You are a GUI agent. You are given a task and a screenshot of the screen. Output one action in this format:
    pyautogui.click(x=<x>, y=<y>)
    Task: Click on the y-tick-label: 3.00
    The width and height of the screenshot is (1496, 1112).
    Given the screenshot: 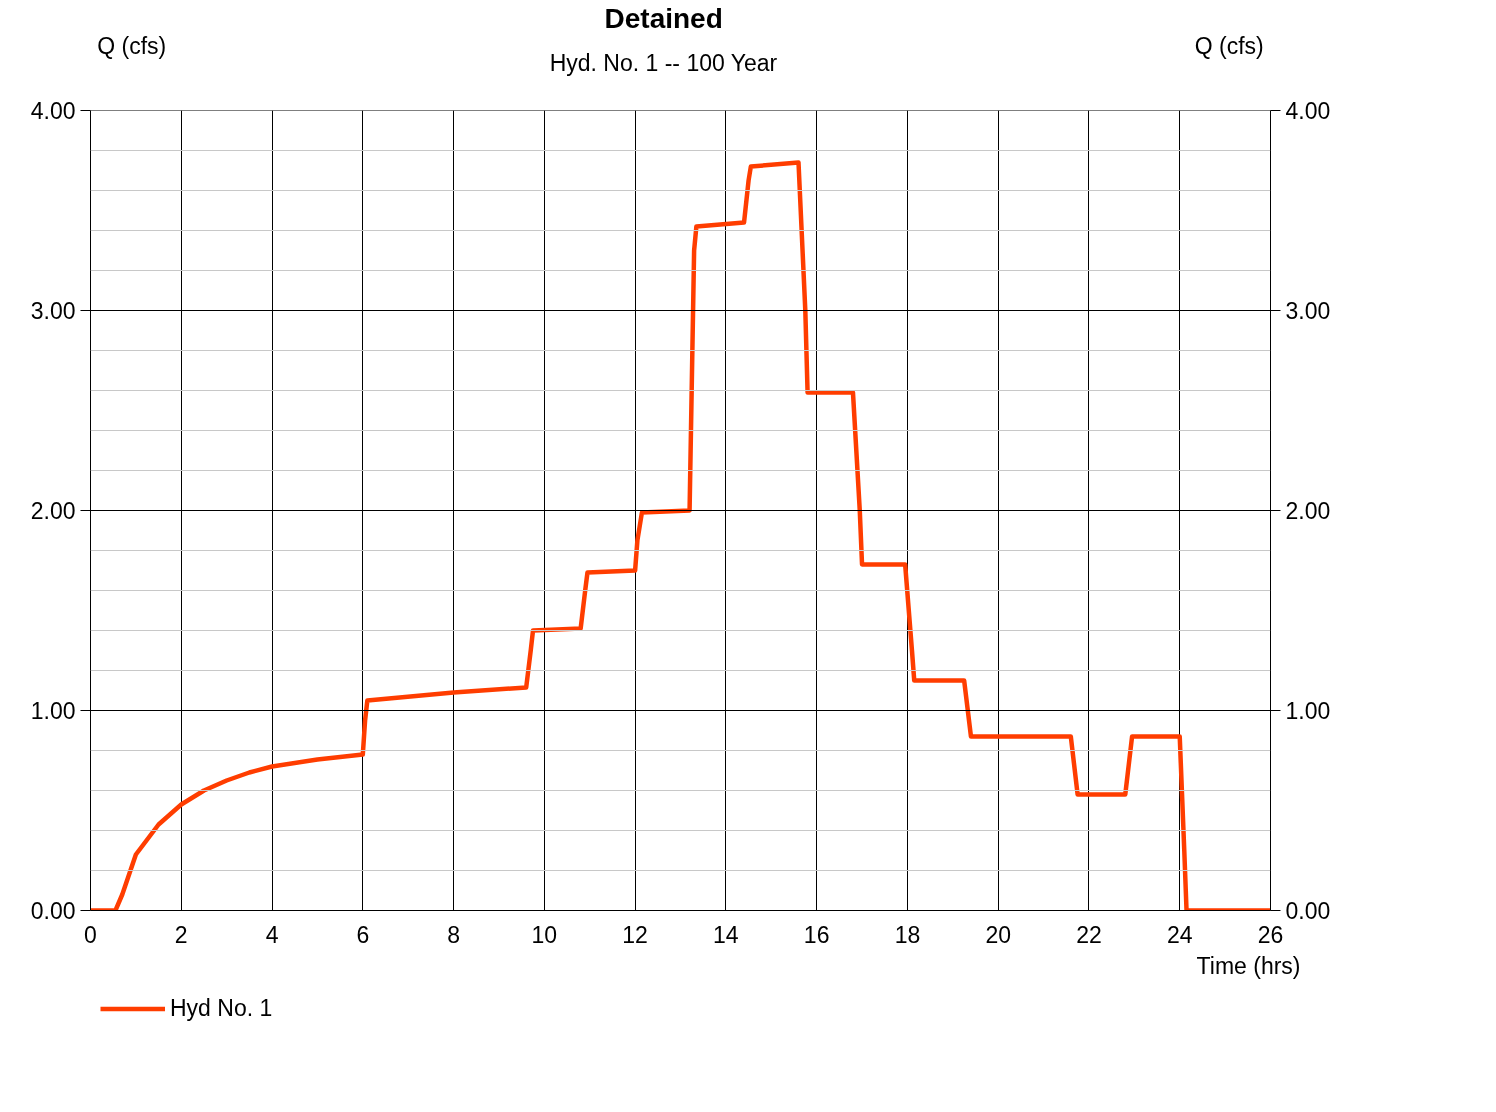 What is the action you would take?
    pyautogui.click(x=53, y=311)
    